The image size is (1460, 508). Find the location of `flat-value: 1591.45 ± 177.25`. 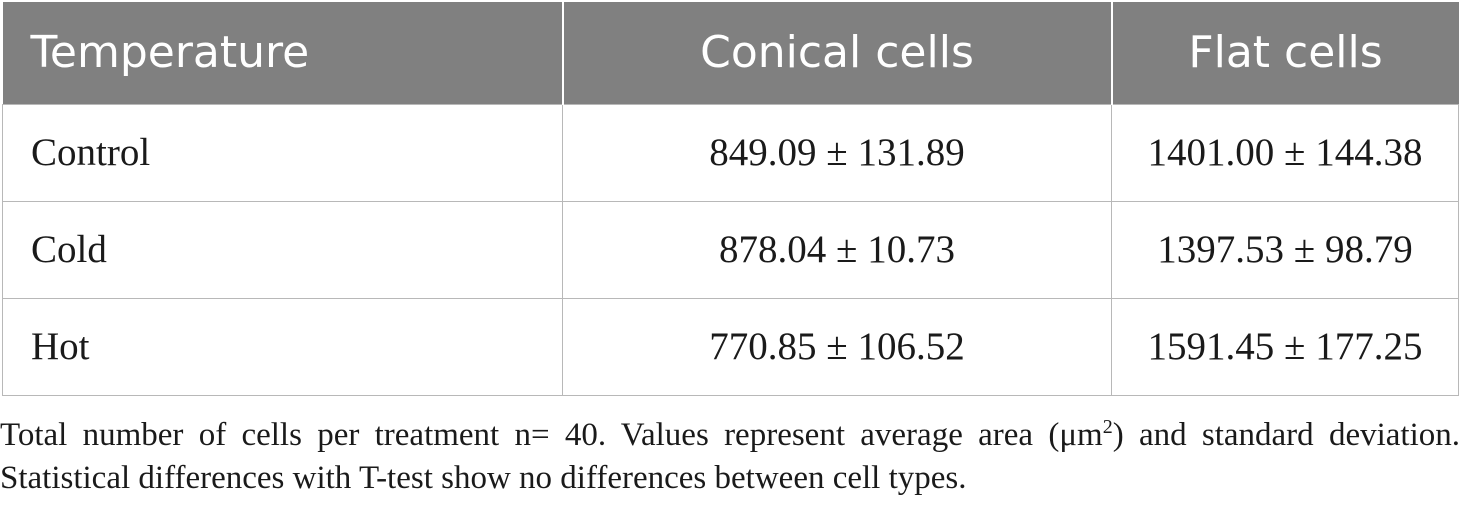

flat-value: 1591.45 ± 177.25 is located at coordinates (1285, 346).